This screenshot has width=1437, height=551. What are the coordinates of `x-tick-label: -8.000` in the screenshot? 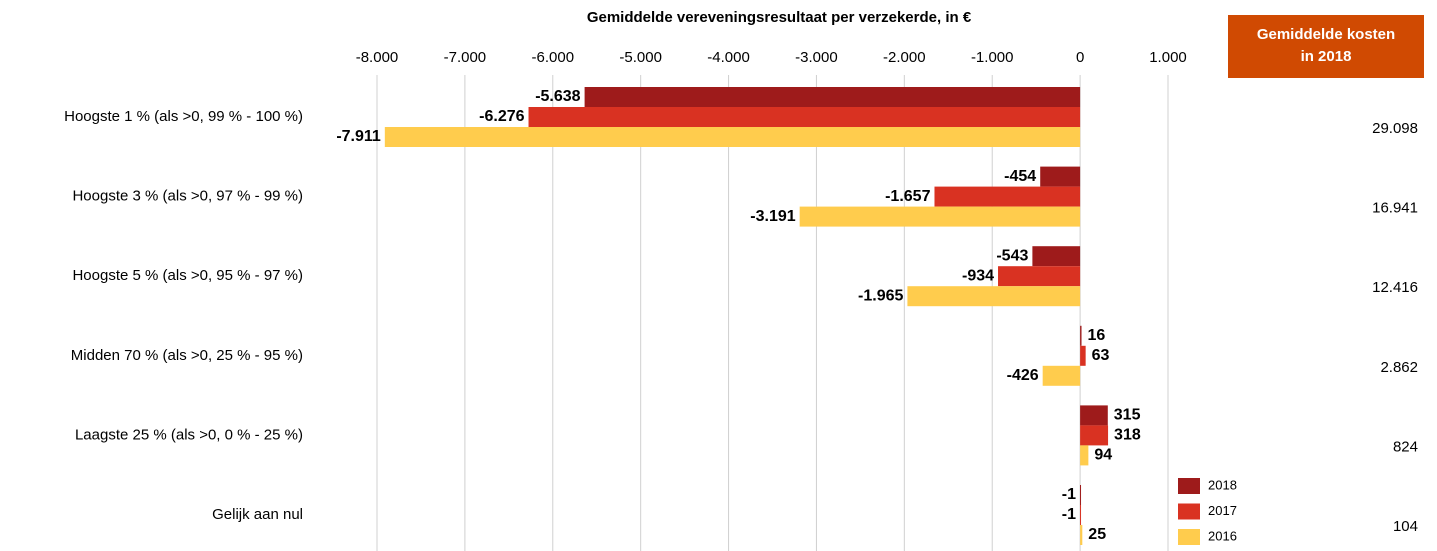 It's located at (377, 57).